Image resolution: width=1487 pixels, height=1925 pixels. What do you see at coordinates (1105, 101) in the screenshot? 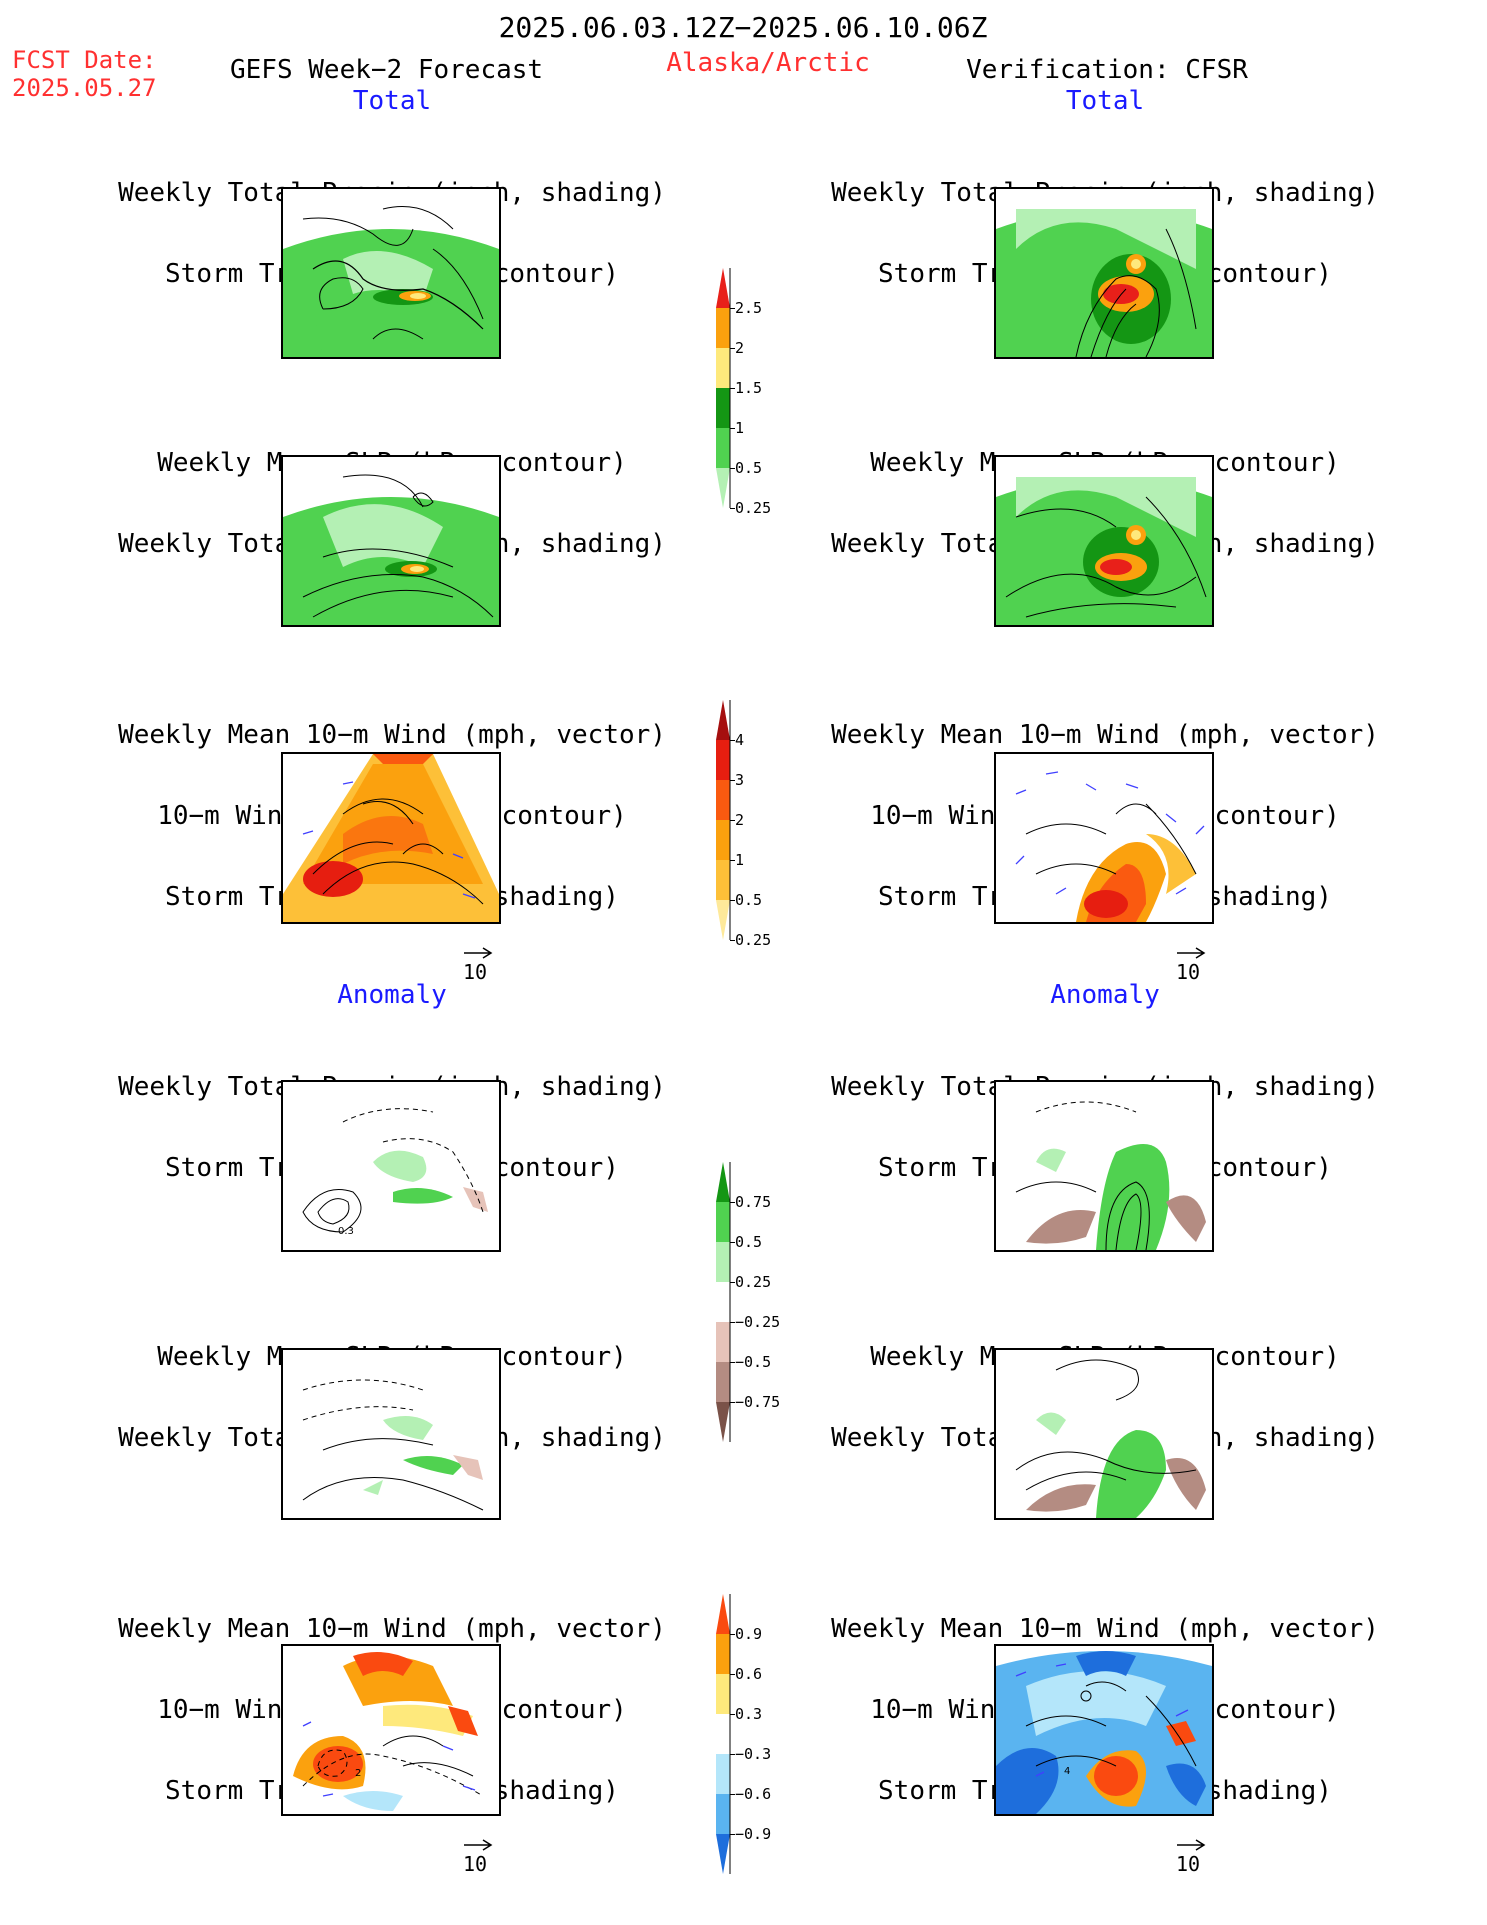
I see `section-total-right: Total` at bounding box center [1105, 101].